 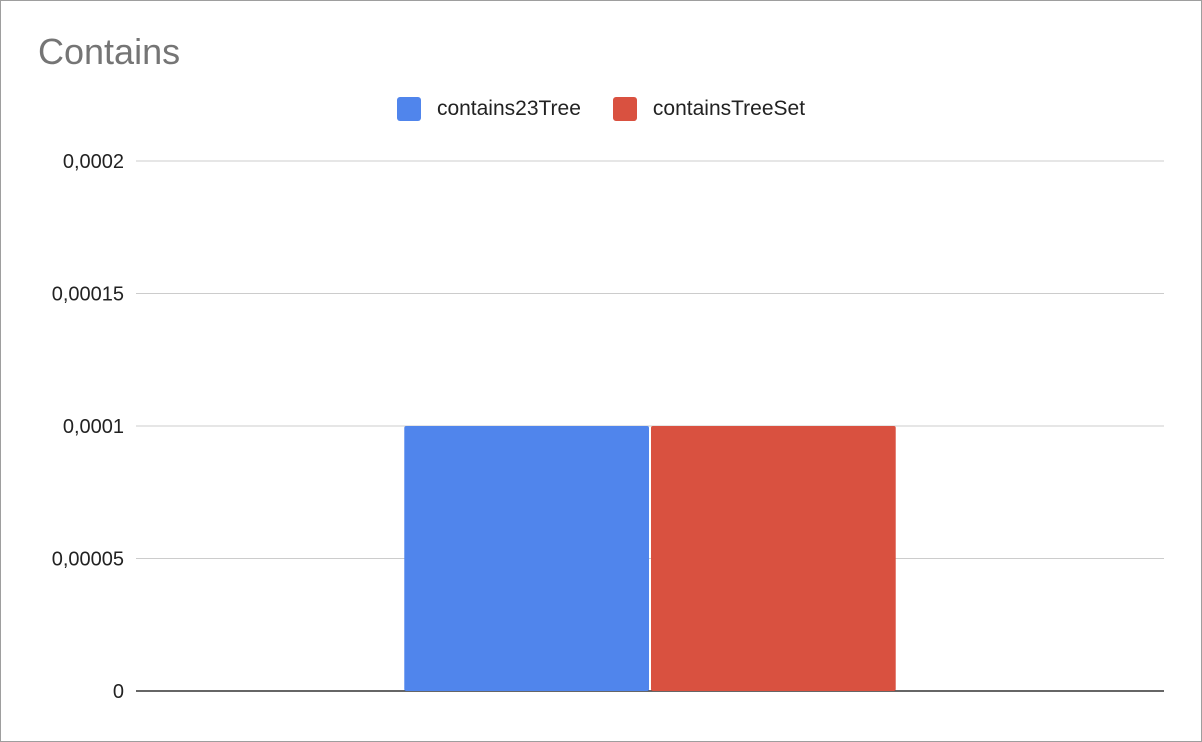 What do you see at coordinates (526, 558) in the screenshot?
I see `bar-contains23tree` at bounding box center [526, 558].